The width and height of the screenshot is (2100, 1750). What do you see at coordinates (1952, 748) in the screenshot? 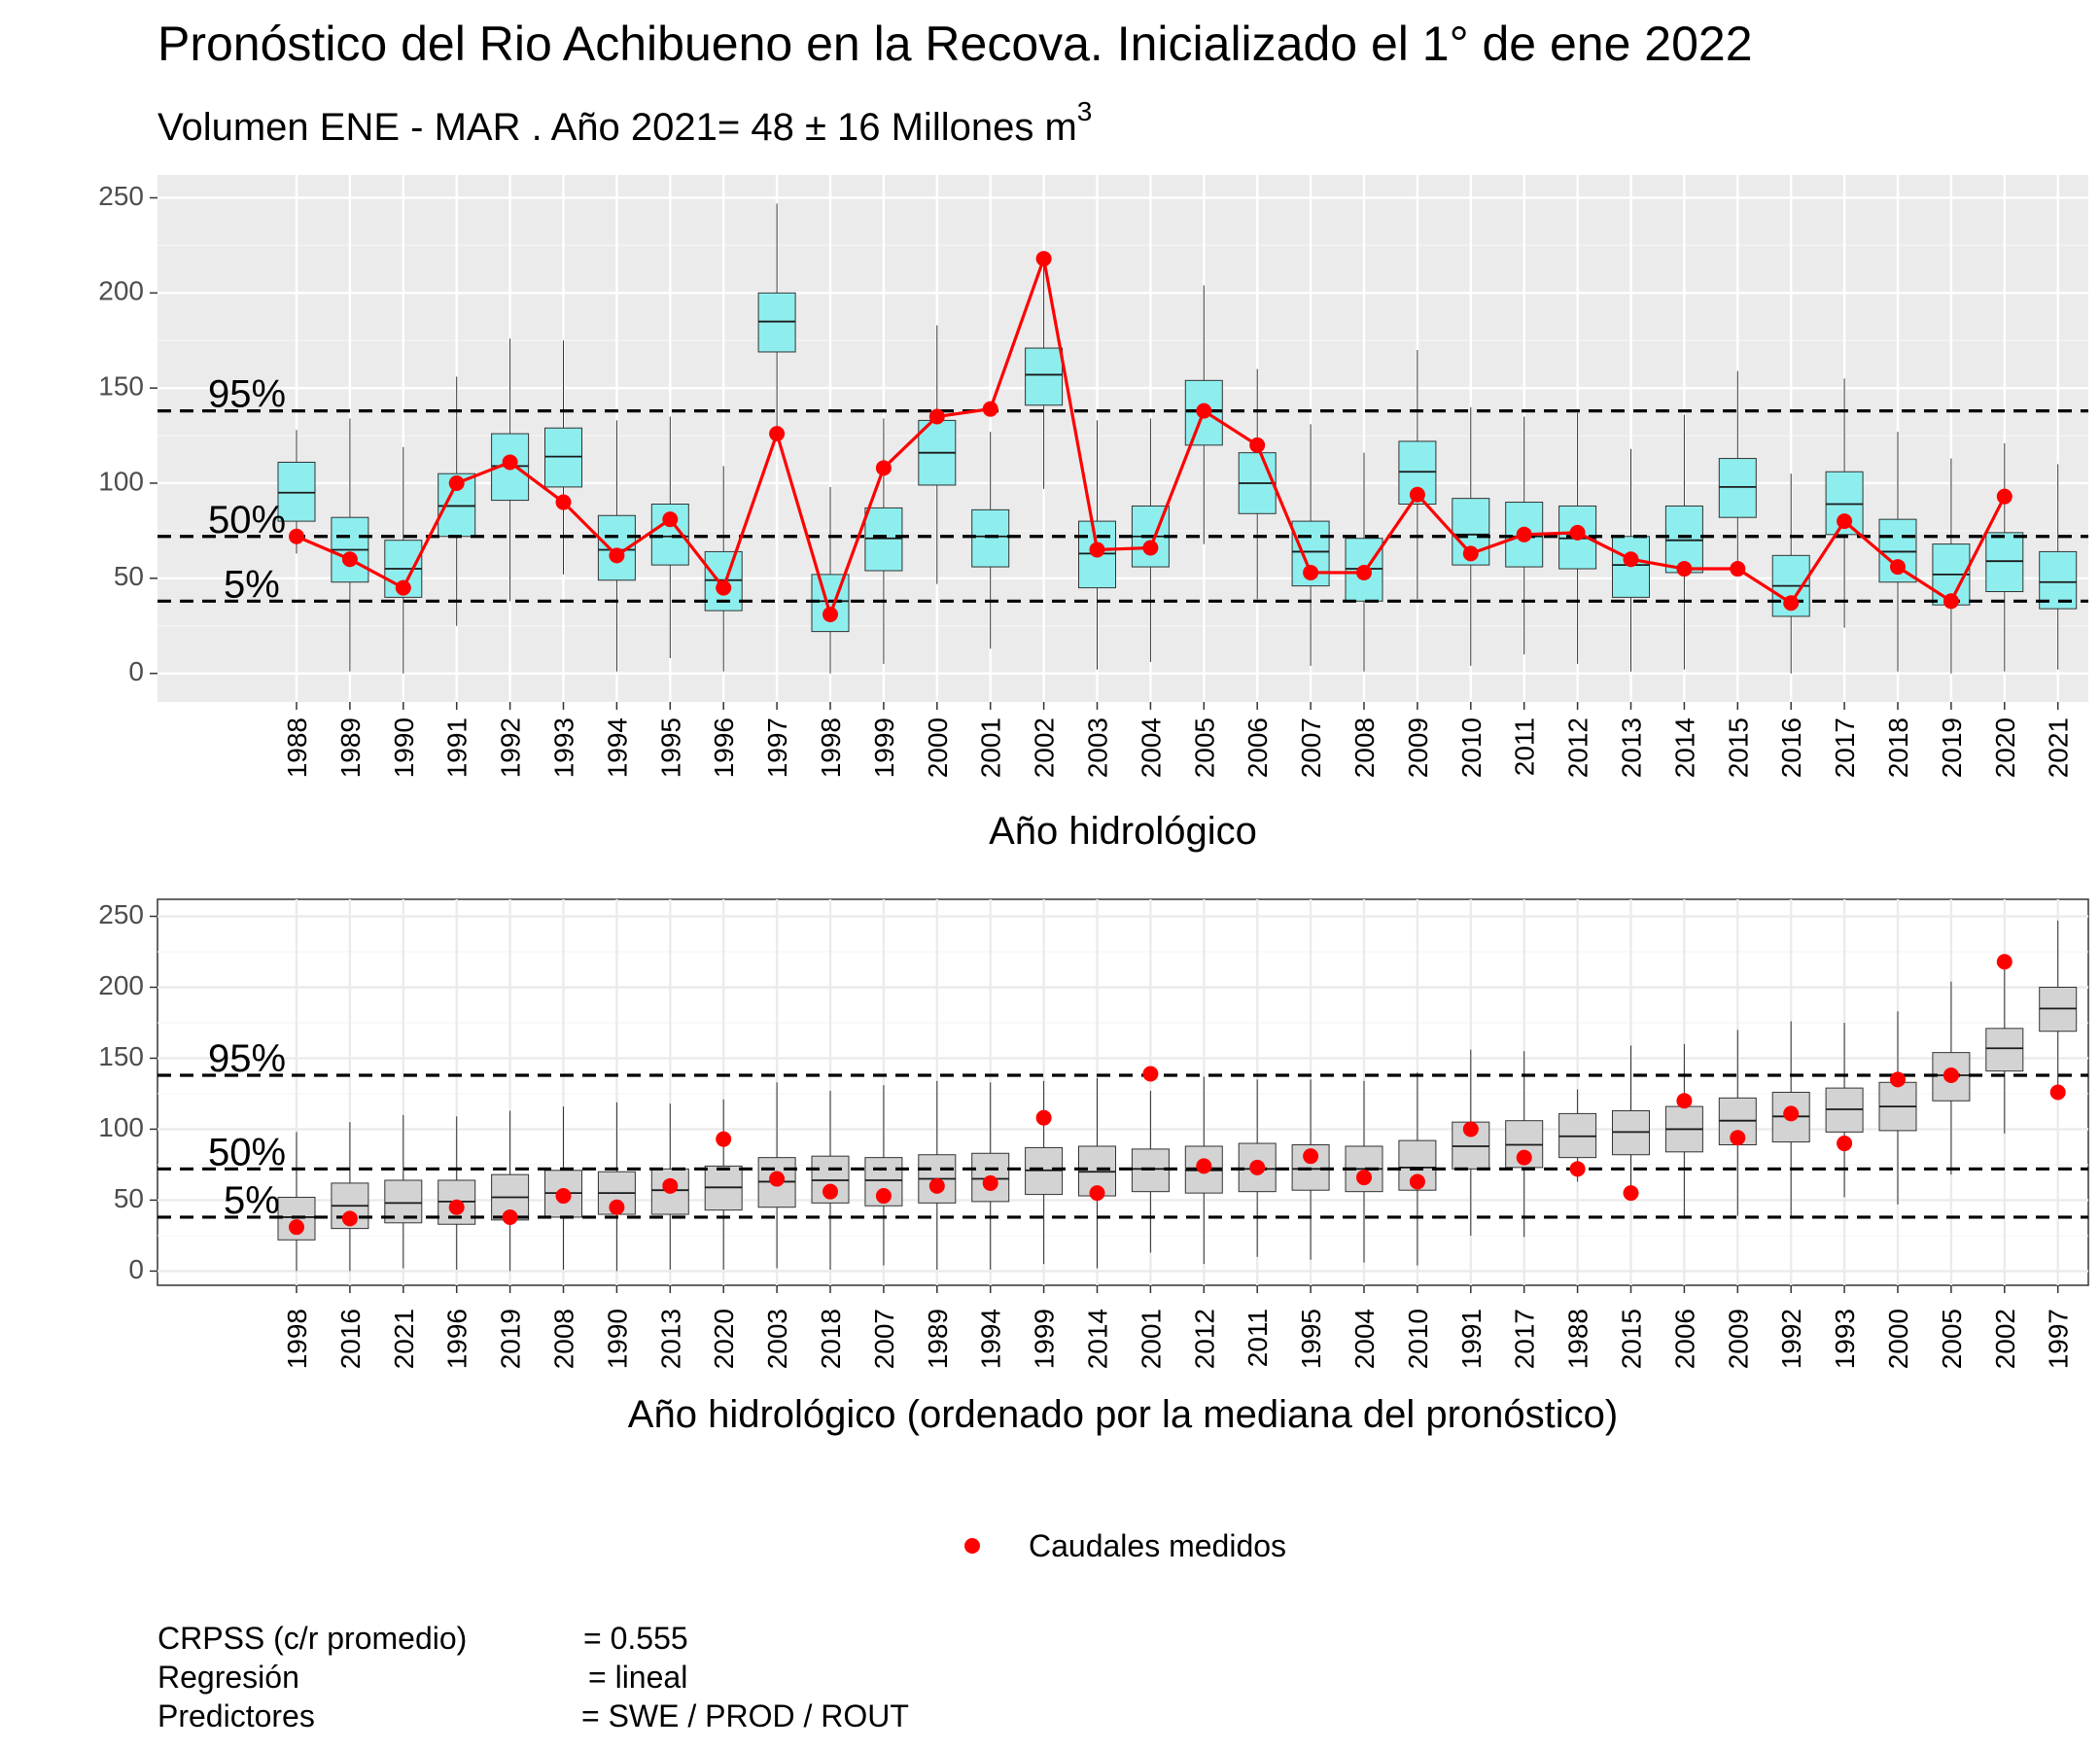
I see `x-tick-label-2019: 2019` at bounding box center [1952, 748].